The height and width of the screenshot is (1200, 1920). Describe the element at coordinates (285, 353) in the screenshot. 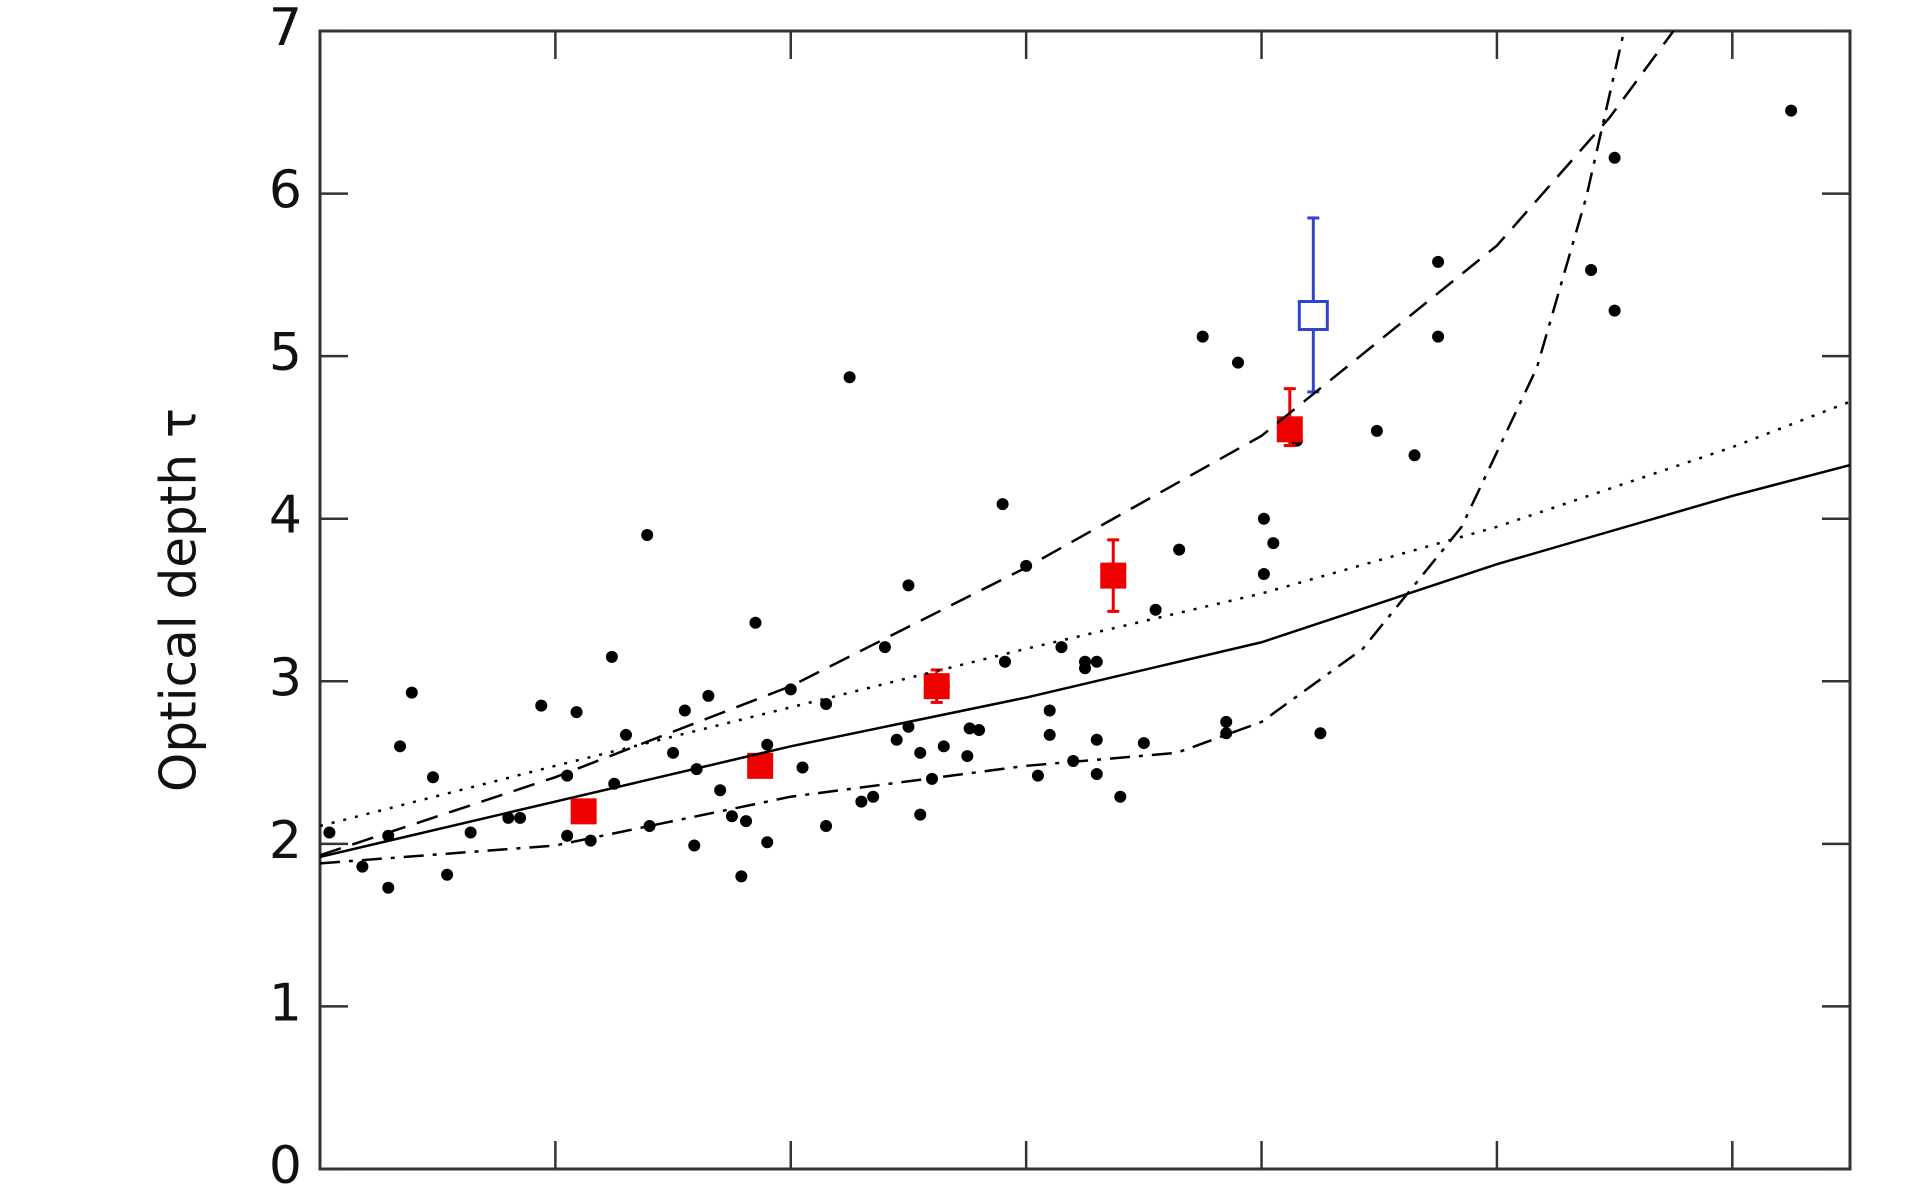

I see `y-tick-label: 5` at that location.